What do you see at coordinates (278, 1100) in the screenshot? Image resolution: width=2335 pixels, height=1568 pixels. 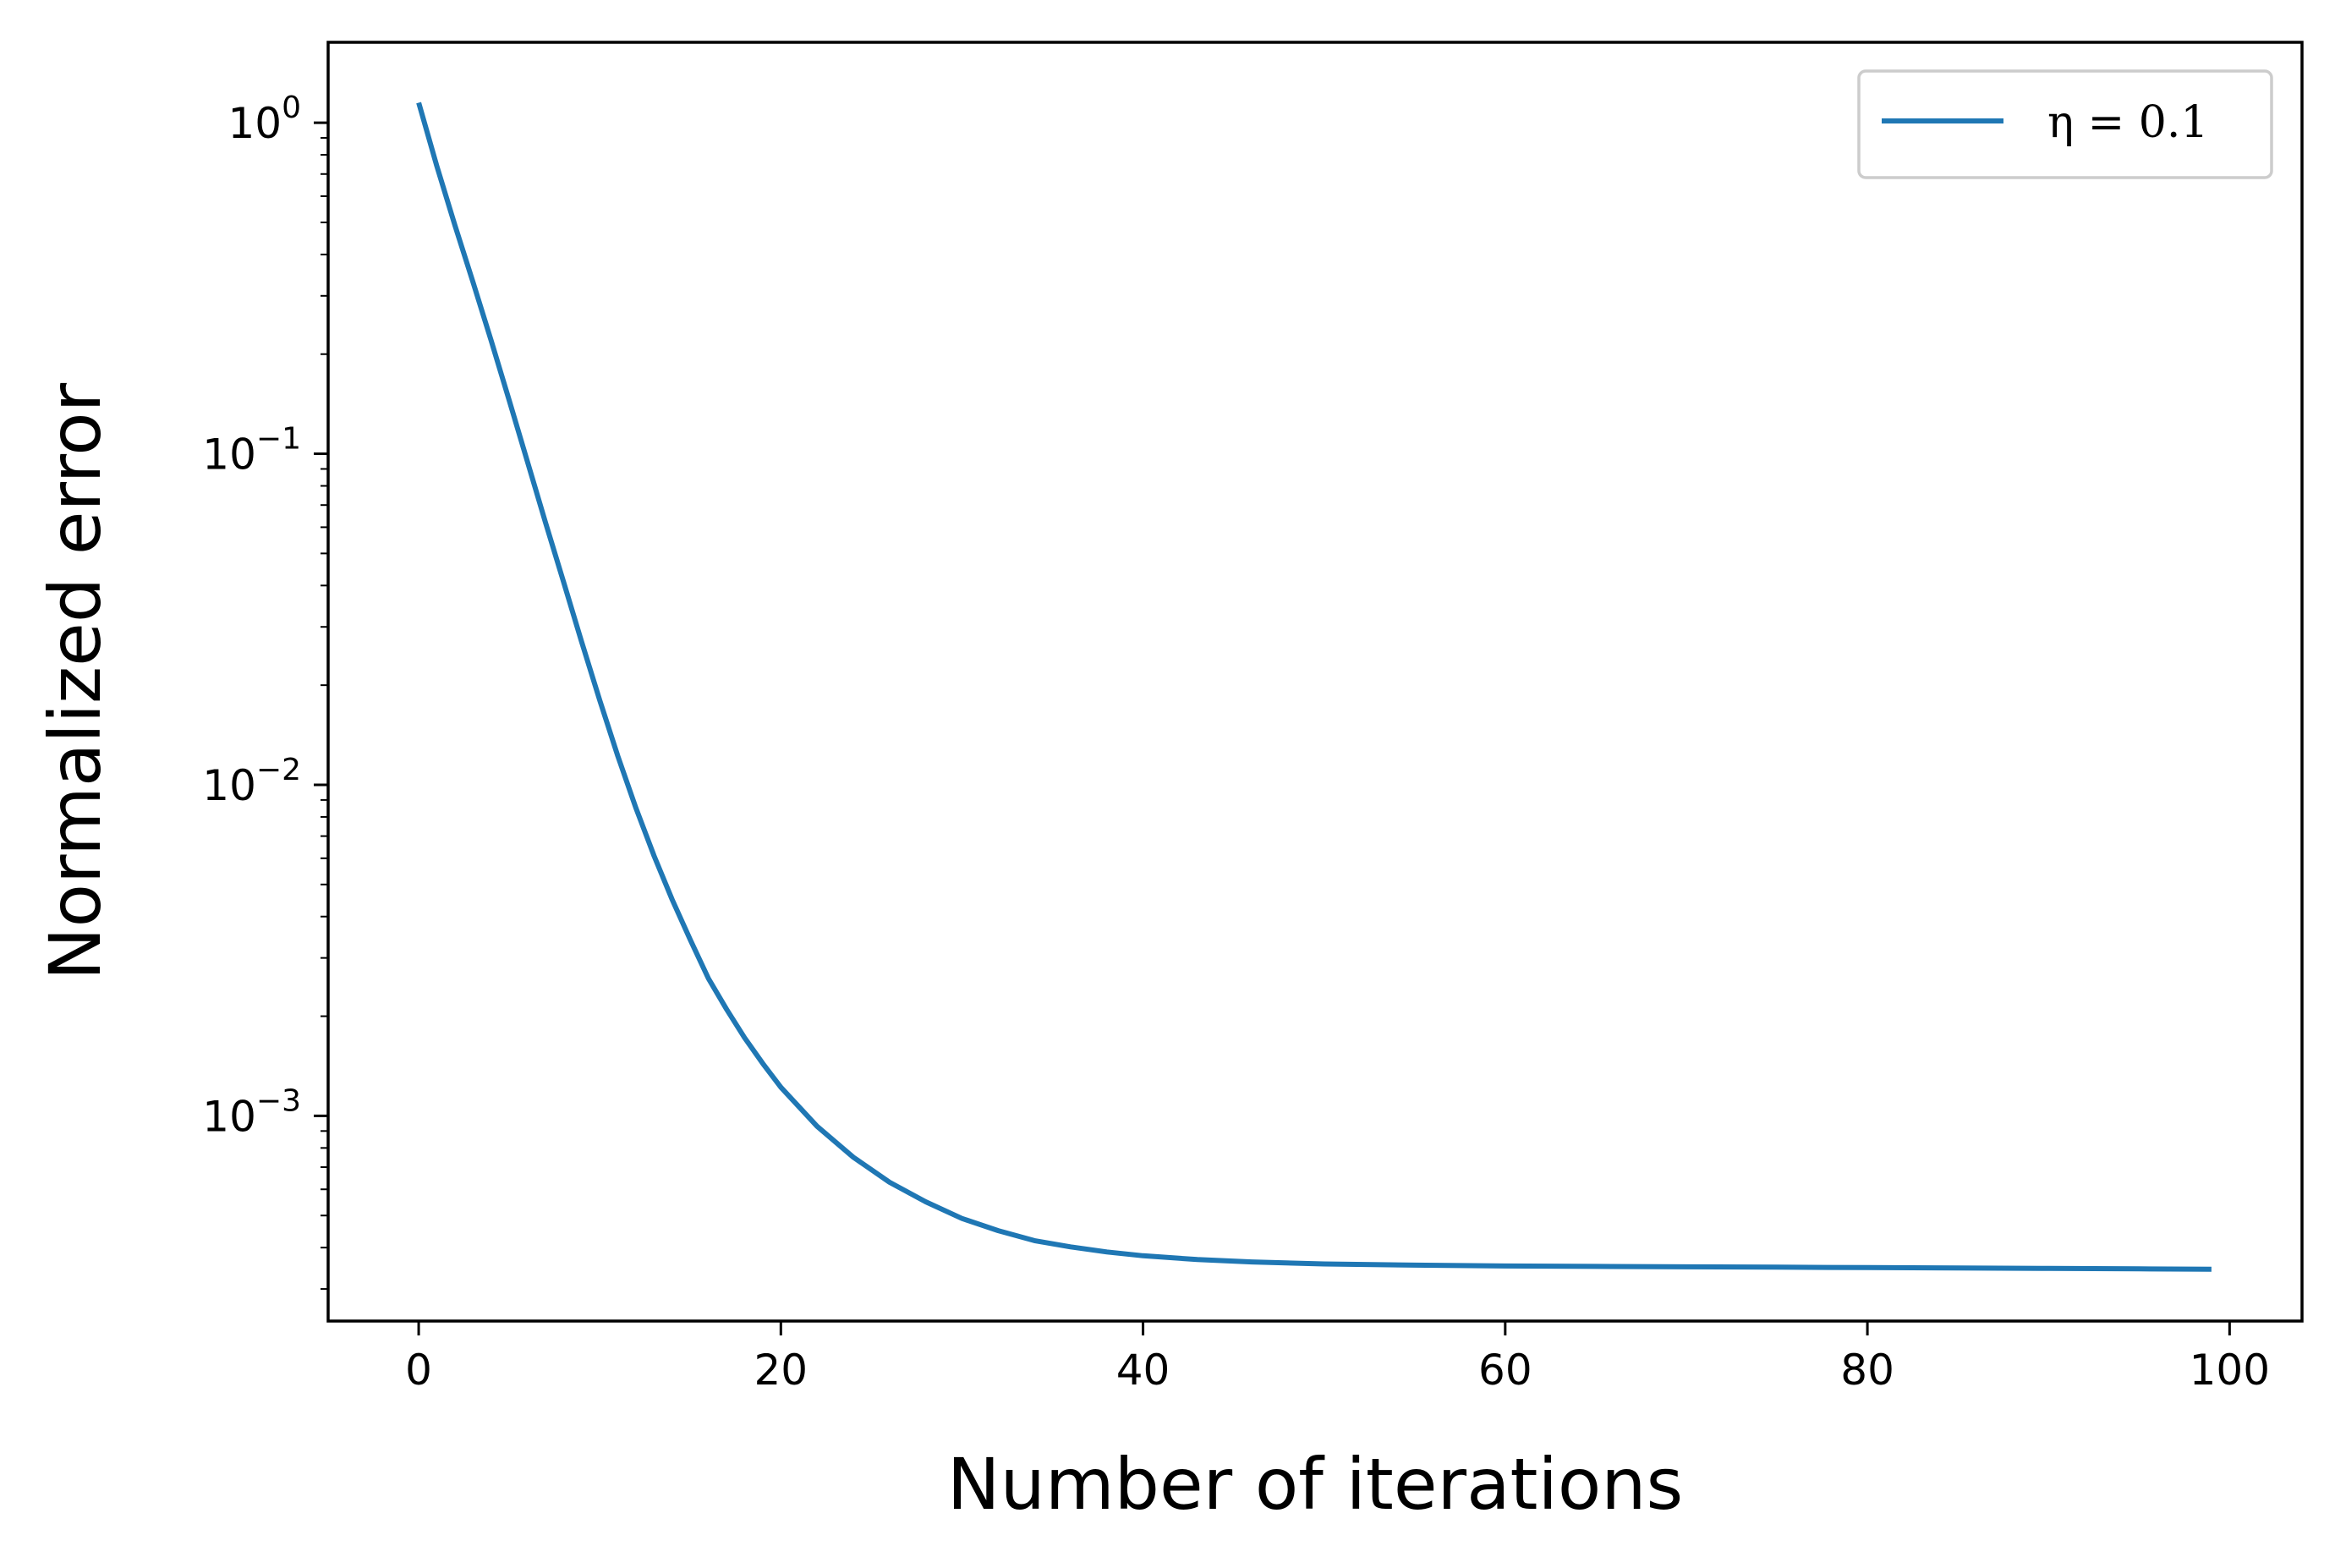 I see `y-tick-exponent: −3` at bounding box center [278, 1100].